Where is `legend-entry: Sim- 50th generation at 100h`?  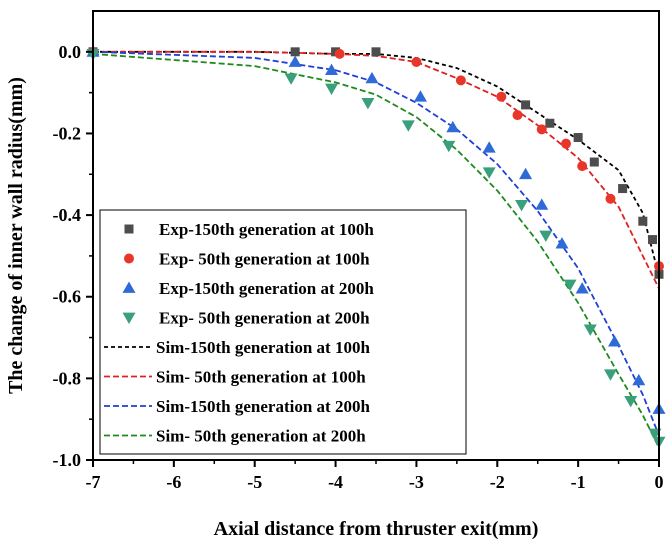
legend-entry: Sim- 50th generation at 100h is located at coordinates (235, 377).